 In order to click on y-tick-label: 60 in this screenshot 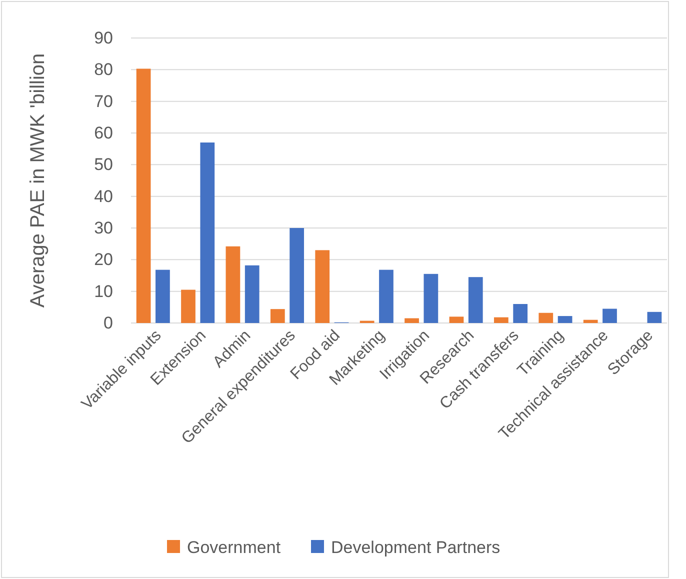, I will do `click(103, 132)`.